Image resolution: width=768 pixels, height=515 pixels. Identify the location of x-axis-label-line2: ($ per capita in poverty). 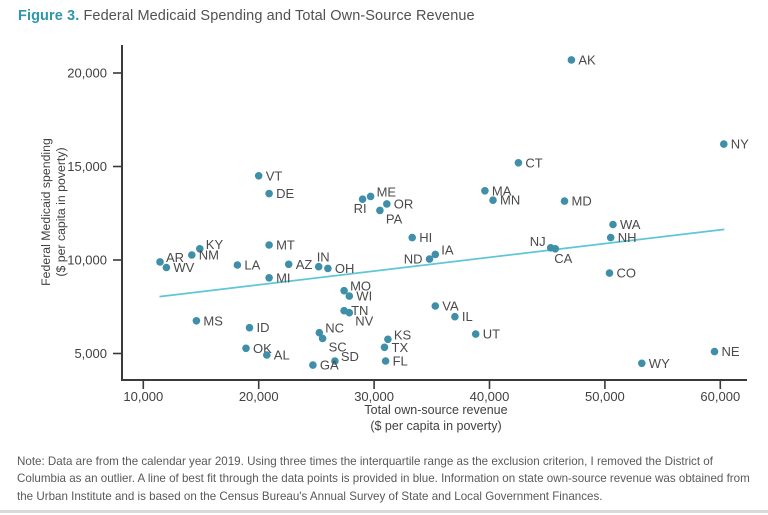
(436, 426).